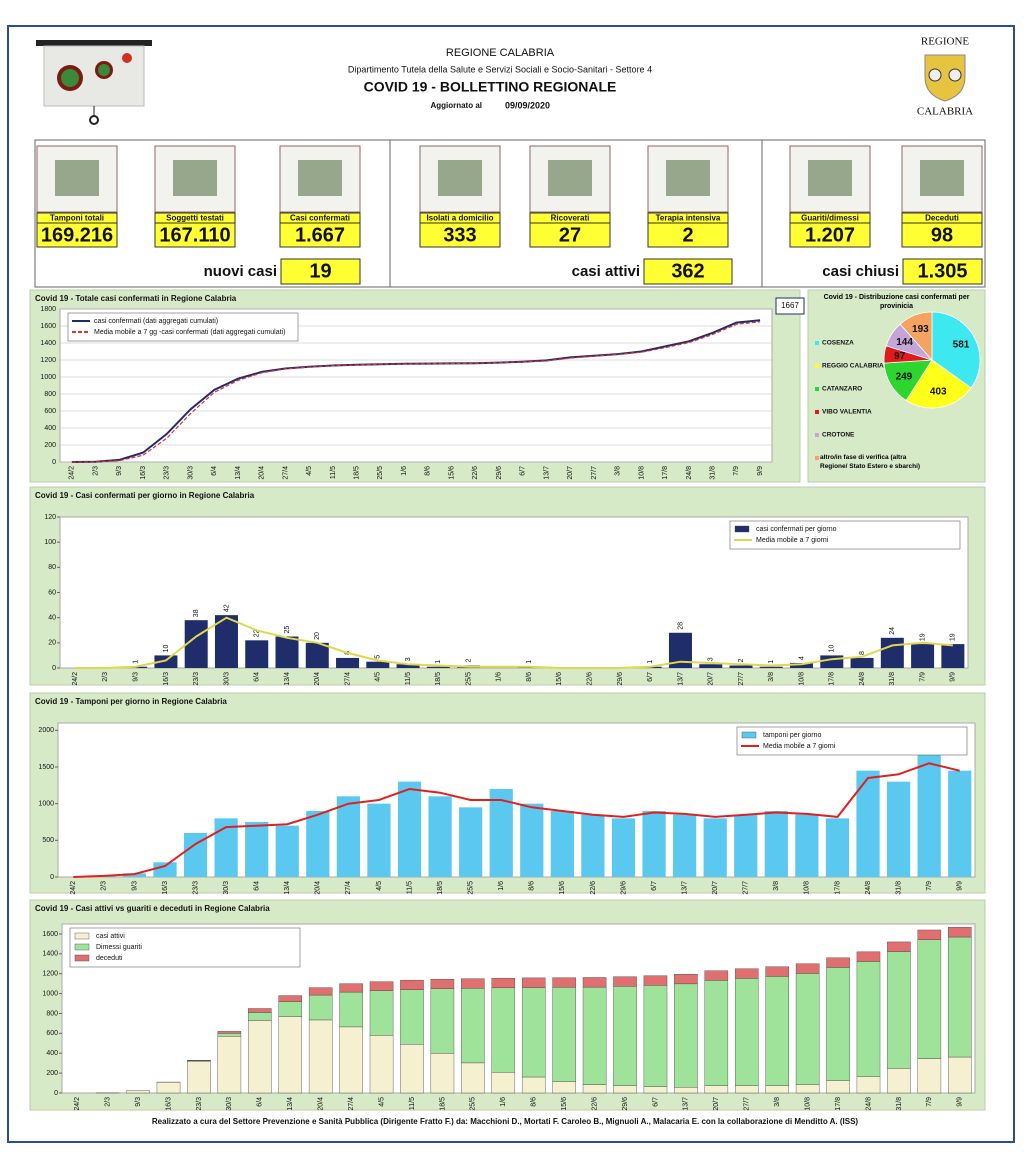 Image resolution: width=1024 pixels, height=1160 pixels. Describe the element at coordinates (688, 271) in the screenshot. I see `summary-box` at that location.